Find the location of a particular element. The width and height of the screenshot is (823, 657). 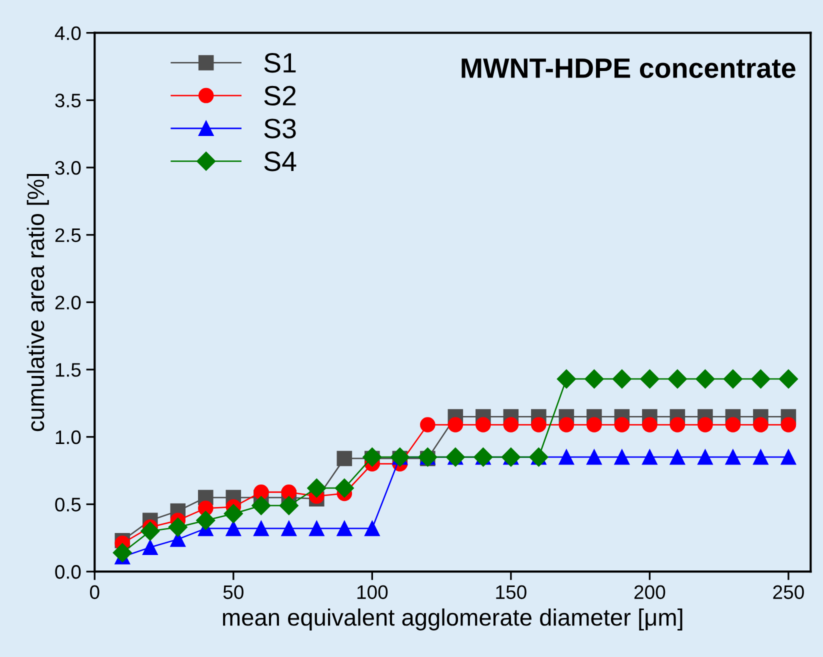

y-tick-label: 3.0 is located at coordinates (68, 168).